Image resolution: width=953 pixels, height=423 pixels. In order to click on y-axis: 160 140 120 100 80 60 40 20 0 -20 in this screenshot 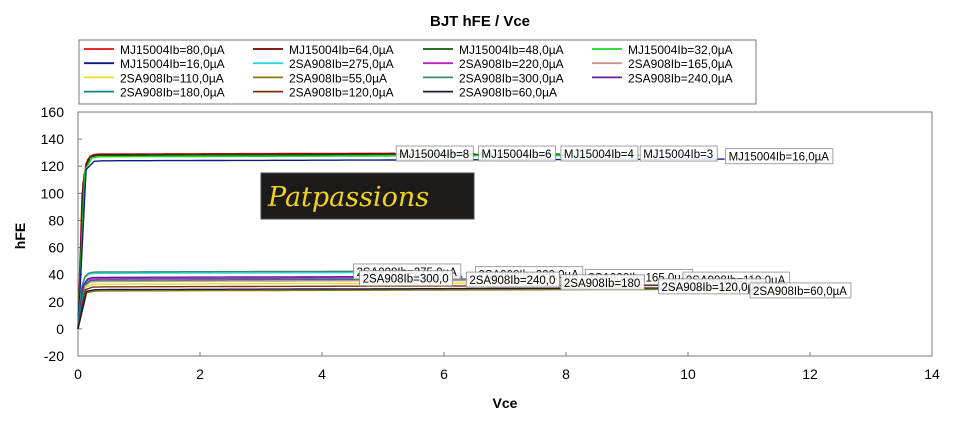, I will do `click(61, 234)`.